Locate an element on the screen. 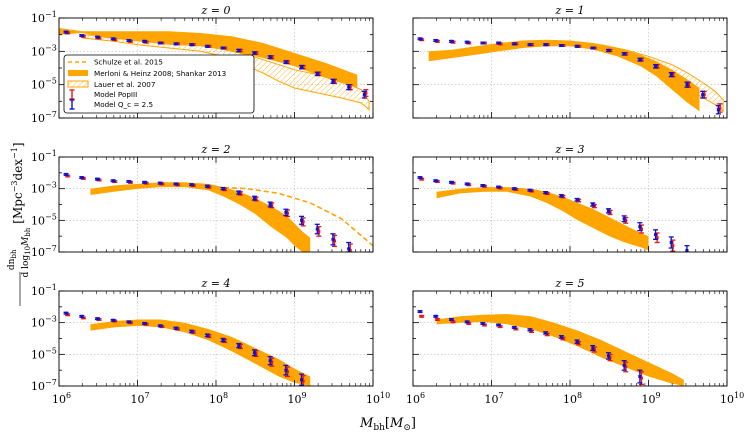 The width and height of the screenshot is (747, 437). legend-label-popIII: Model PopIII is located at coordinates (115, 94).